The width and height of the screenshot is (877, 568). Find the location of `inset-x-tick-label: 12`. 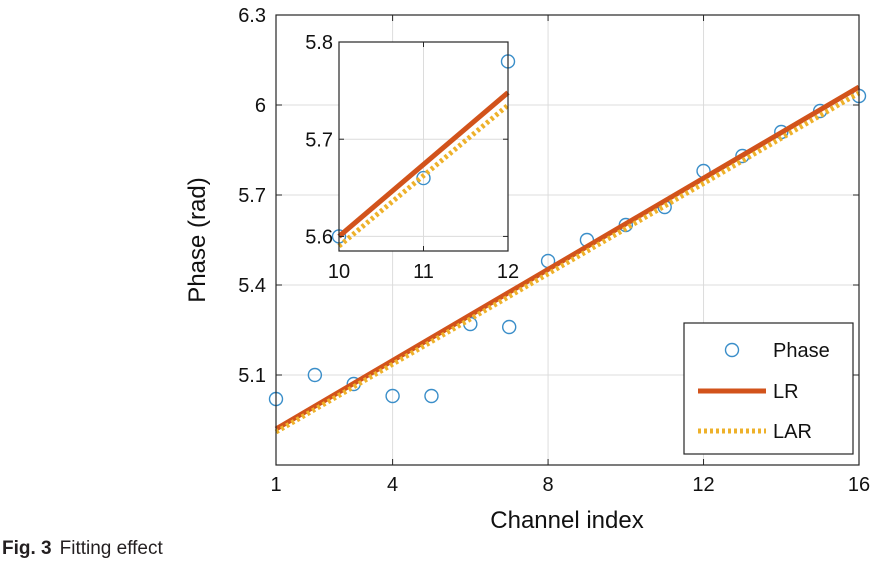

inset-x-tick-label: 12 is located at coordinates (508, 272).